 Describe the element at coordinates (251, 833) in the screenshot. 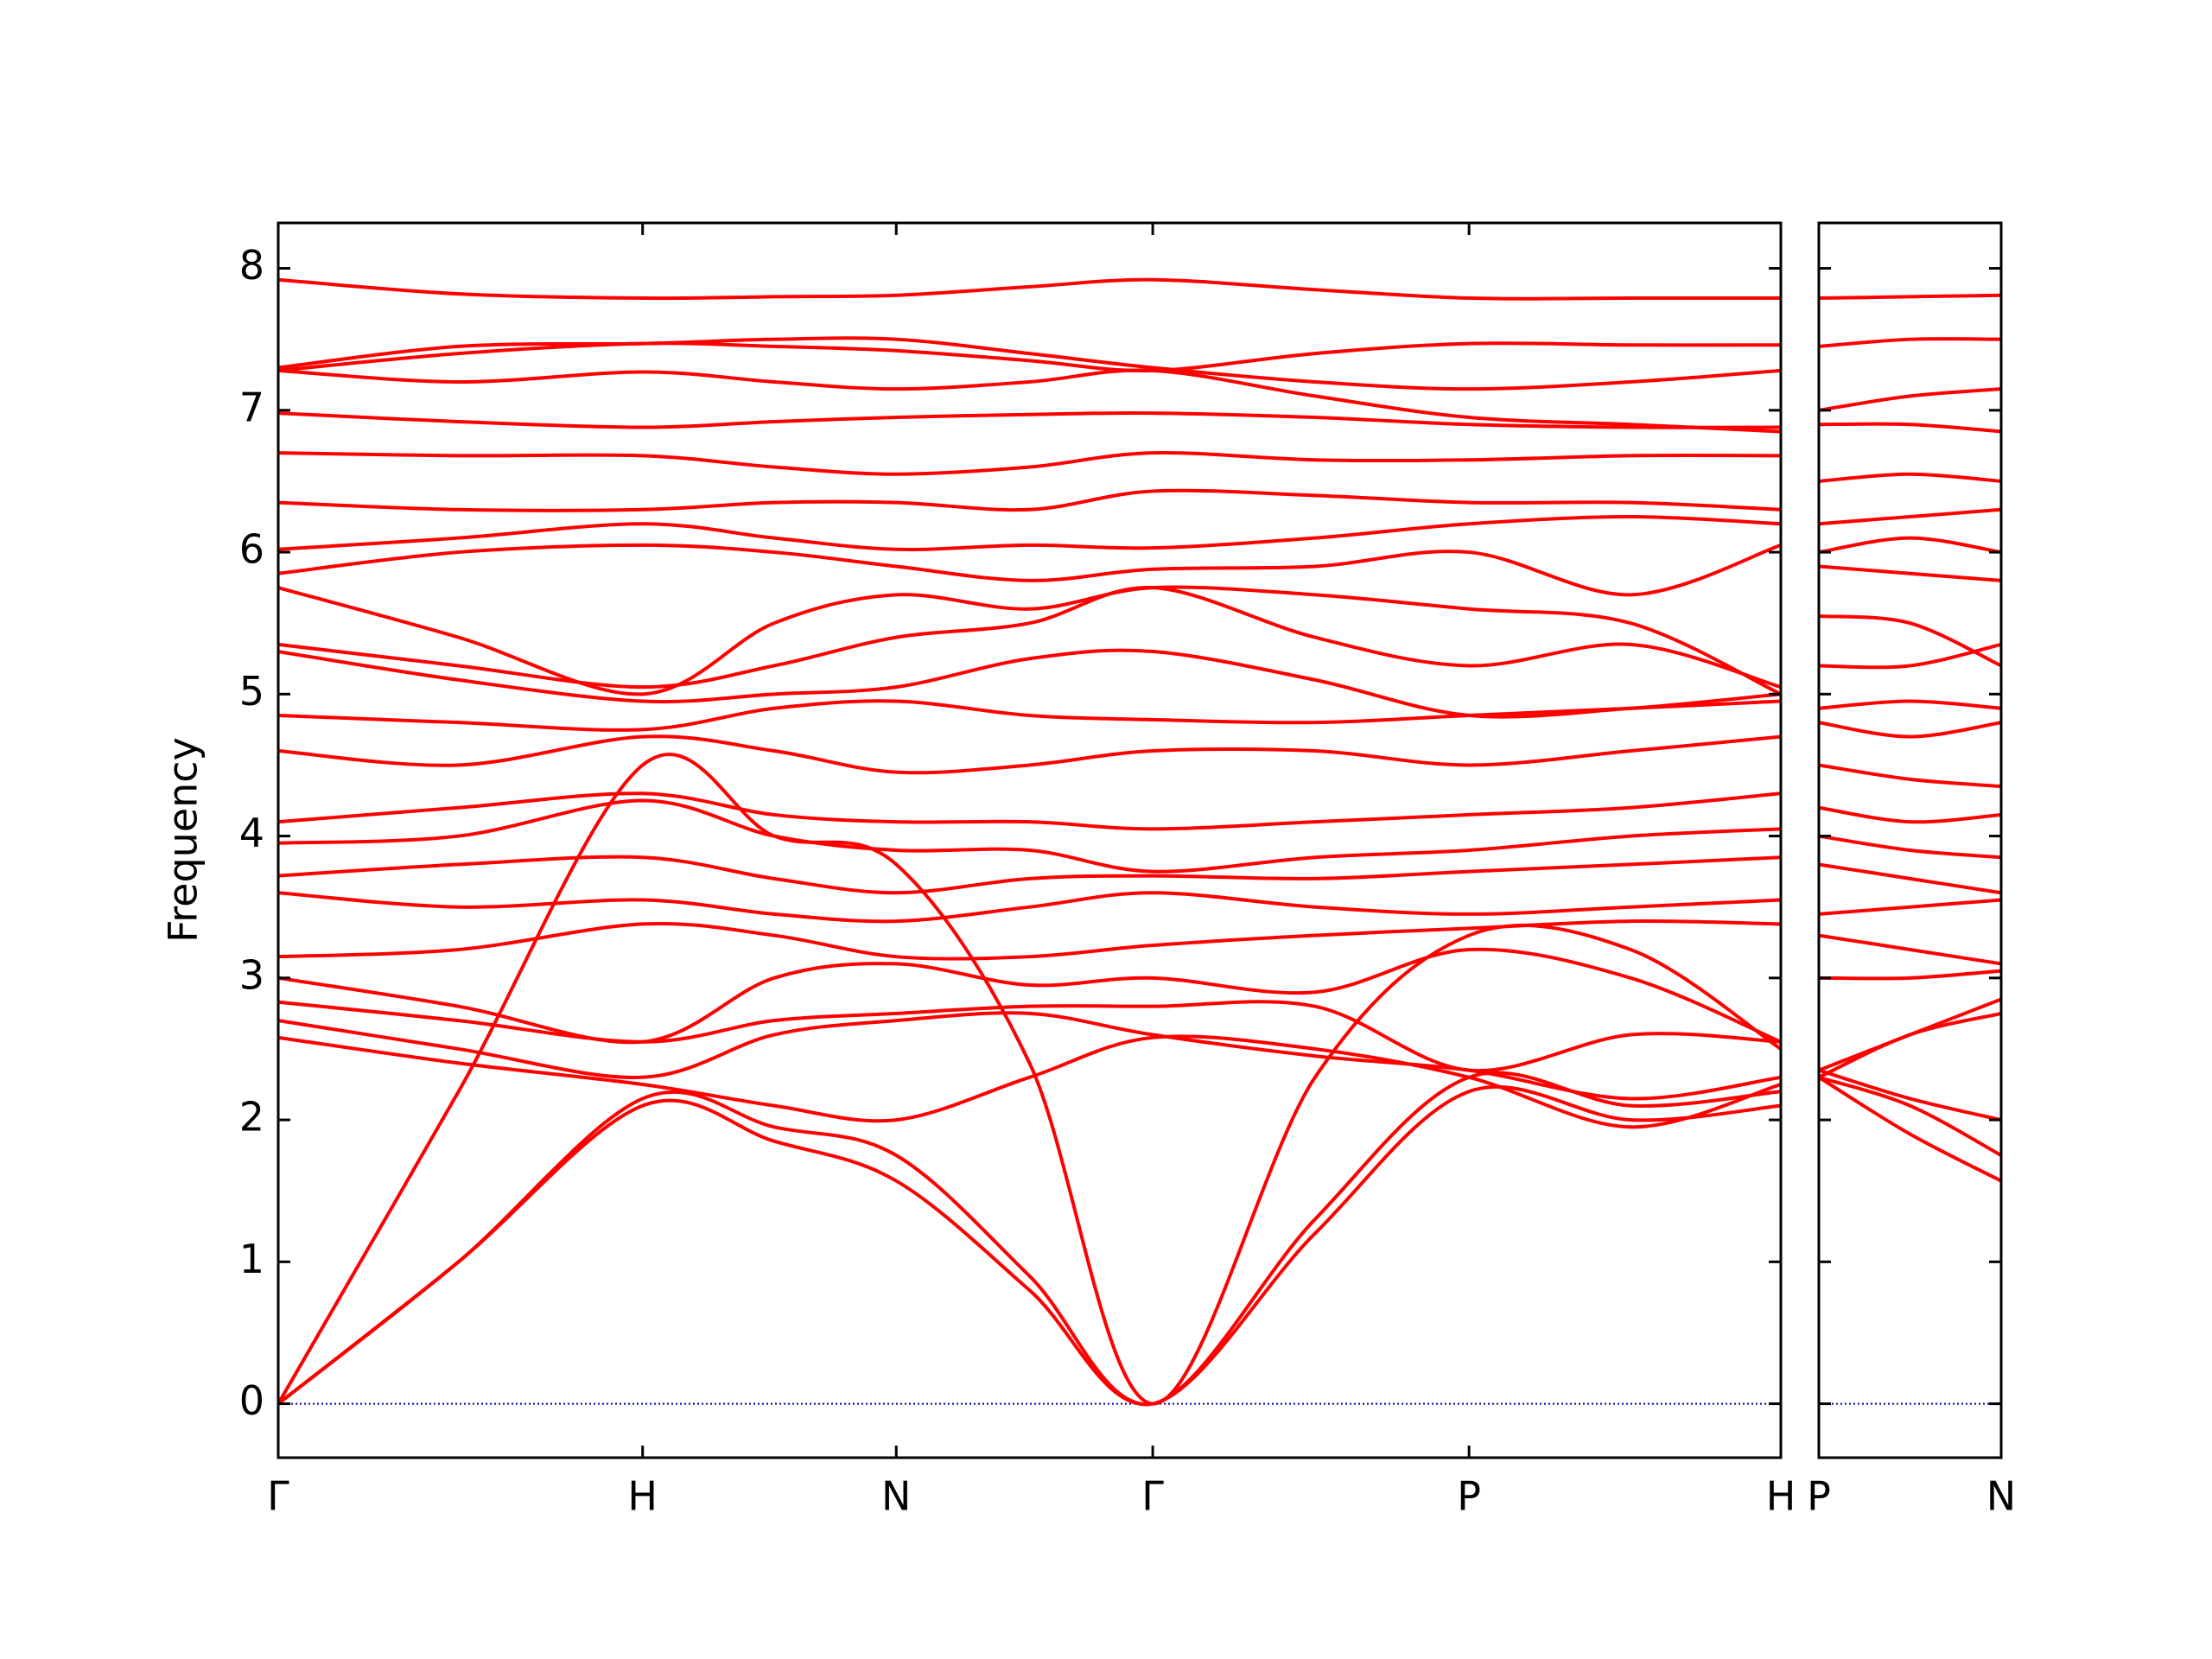

I see `y-tick-label: 4` at that location.